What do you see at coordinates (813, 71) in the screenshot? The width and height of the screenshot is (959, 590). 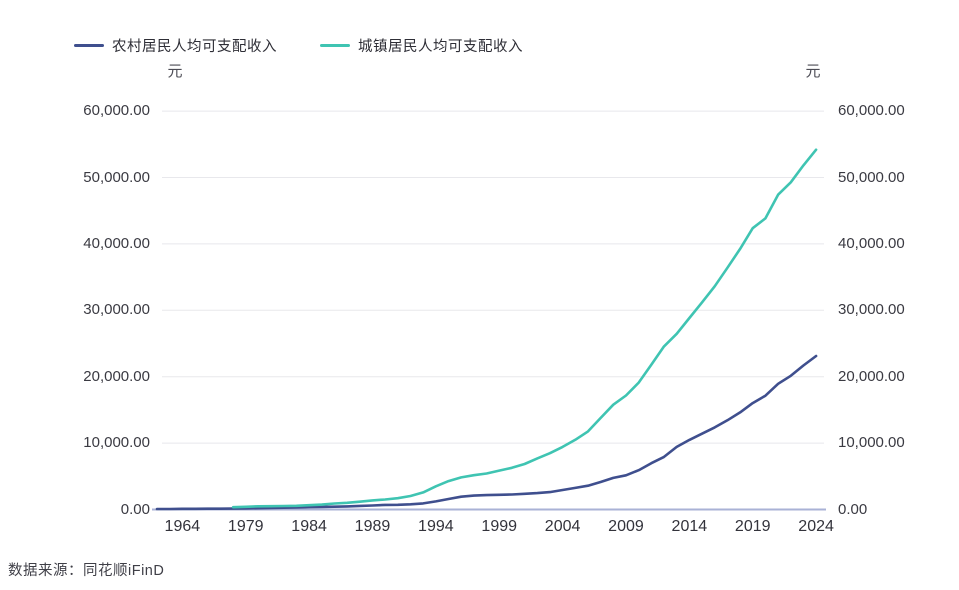 I see `y-axis-unit-right: 元` at bounding box center [813, 71].